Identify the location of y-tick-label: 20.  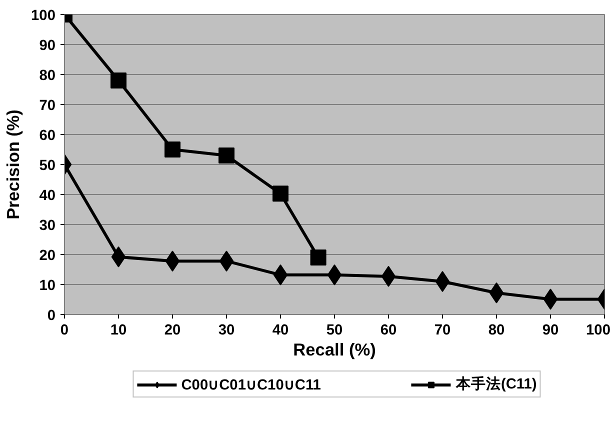
(47, 256).